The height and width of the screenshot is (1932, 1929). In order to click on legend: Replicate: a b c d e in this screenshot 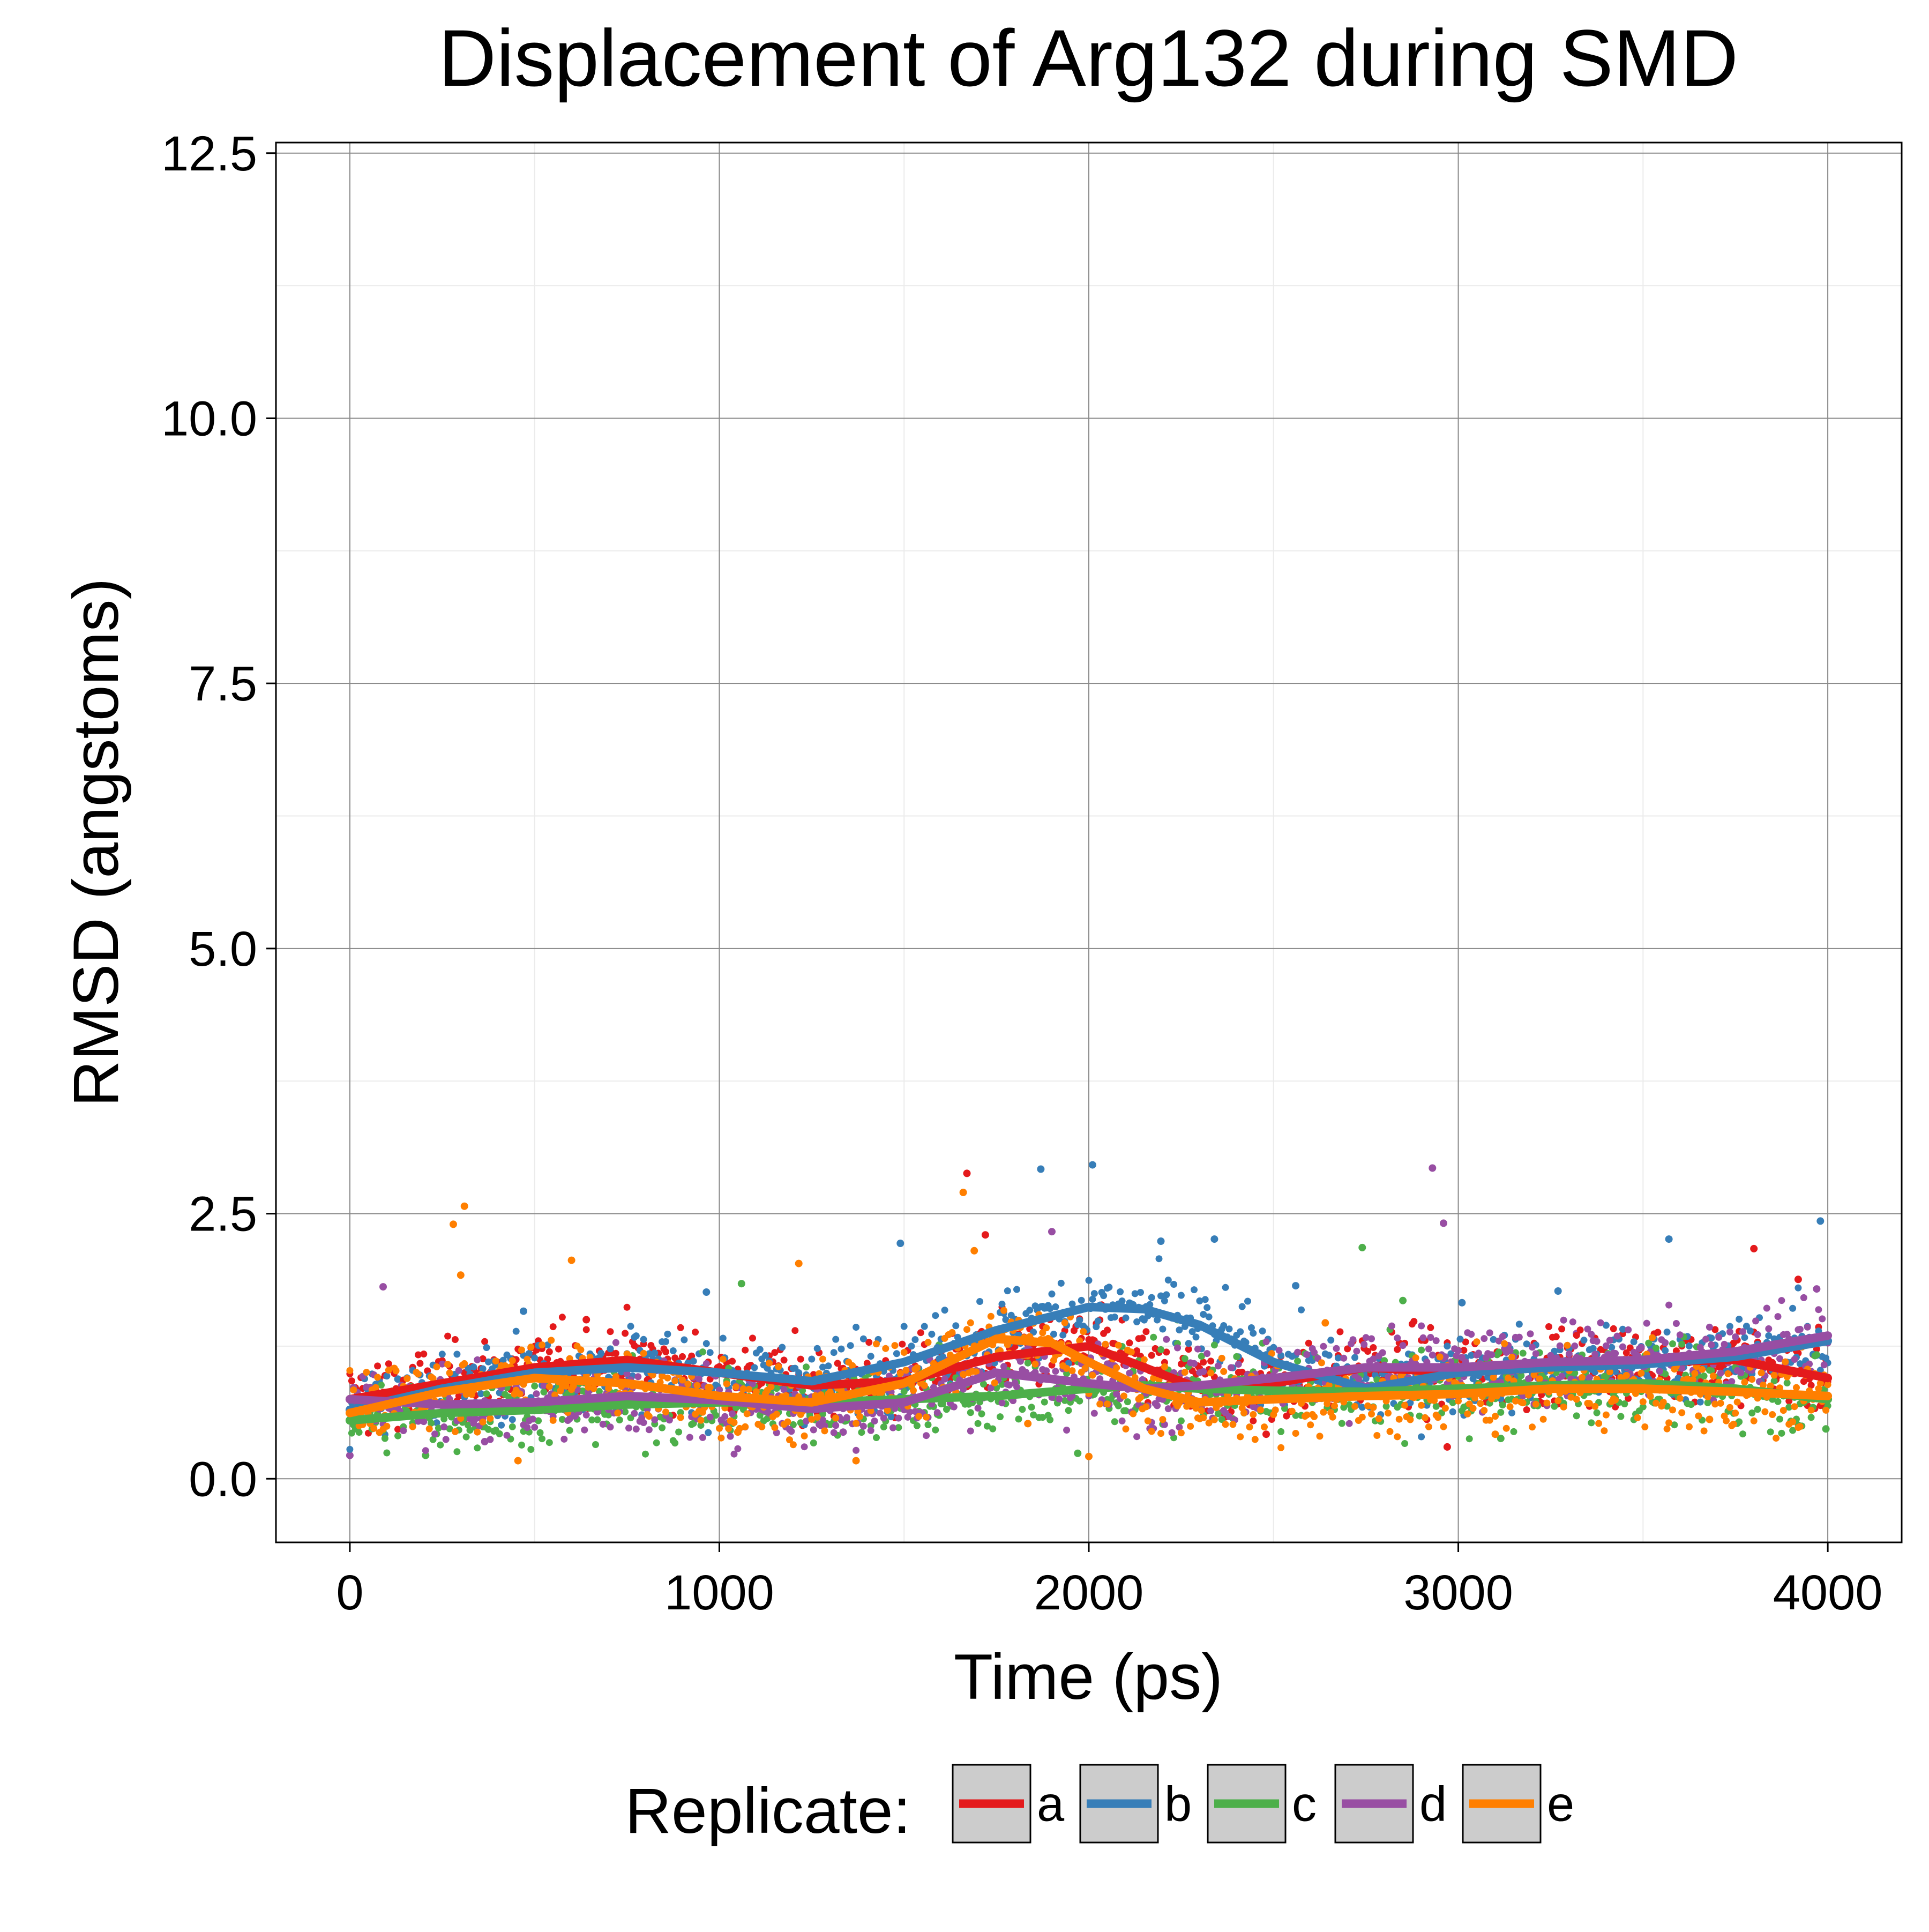, I will do `click(1100, 1805)`.